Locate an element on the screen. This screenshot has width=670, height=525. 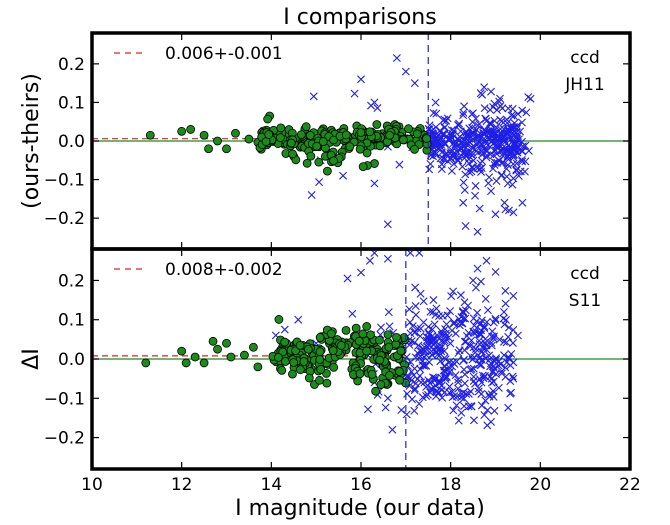
y-tick-label: 0.0 is located at coordinates (71, 142).